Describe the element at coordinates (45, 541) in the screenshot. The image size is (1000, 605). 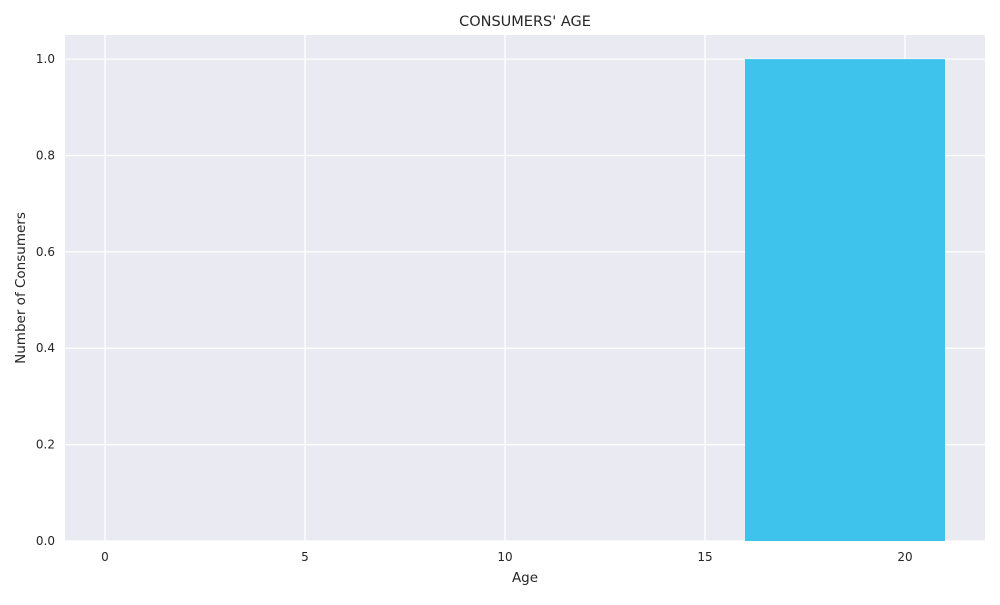
I see `y-tick-label: 0.0` at that location.